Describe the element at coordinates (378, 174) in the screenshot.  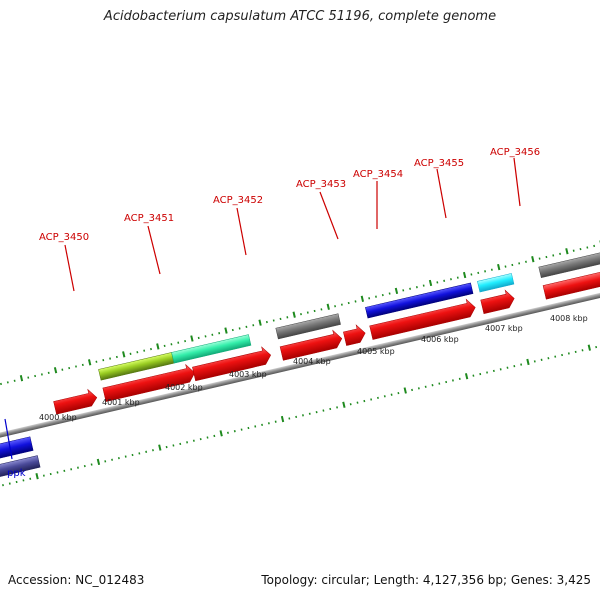
I see `gene-label-ACP_3454: ACP_3454` at that location.